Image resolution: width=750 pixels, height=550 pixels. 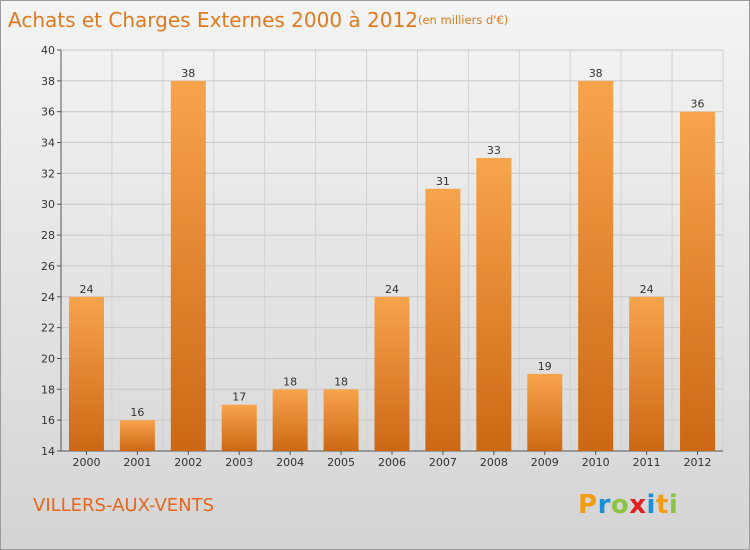 What do you see at coordinates (290, 462) in the screenshot?
I see `x-tick-label: 2004` at bounding box center [290, 462].